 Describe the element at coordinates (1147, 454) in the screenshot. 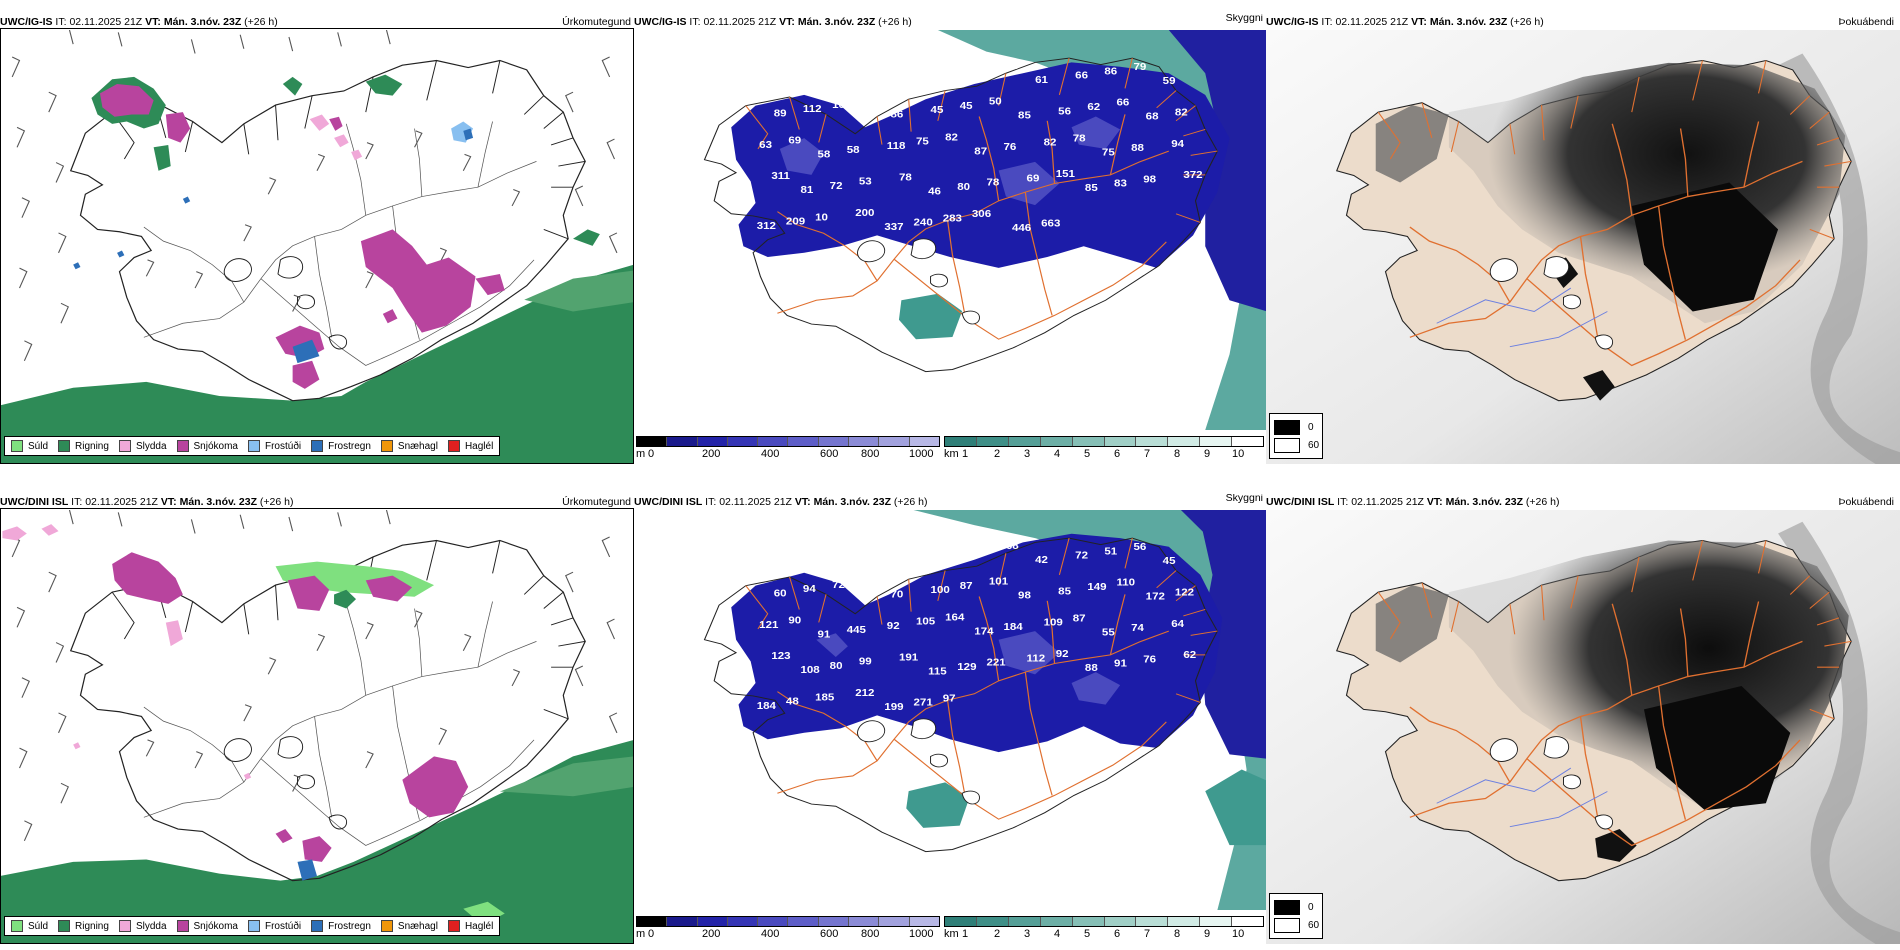

I see `colorbar-tick: 7` at that location.